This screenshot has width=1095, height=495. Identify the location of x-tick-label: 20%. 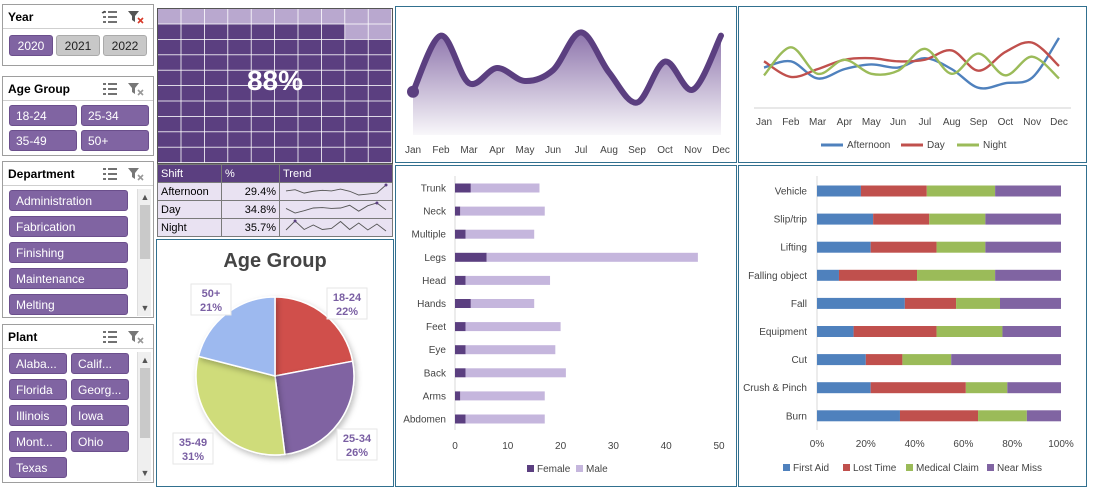
(866, 444).